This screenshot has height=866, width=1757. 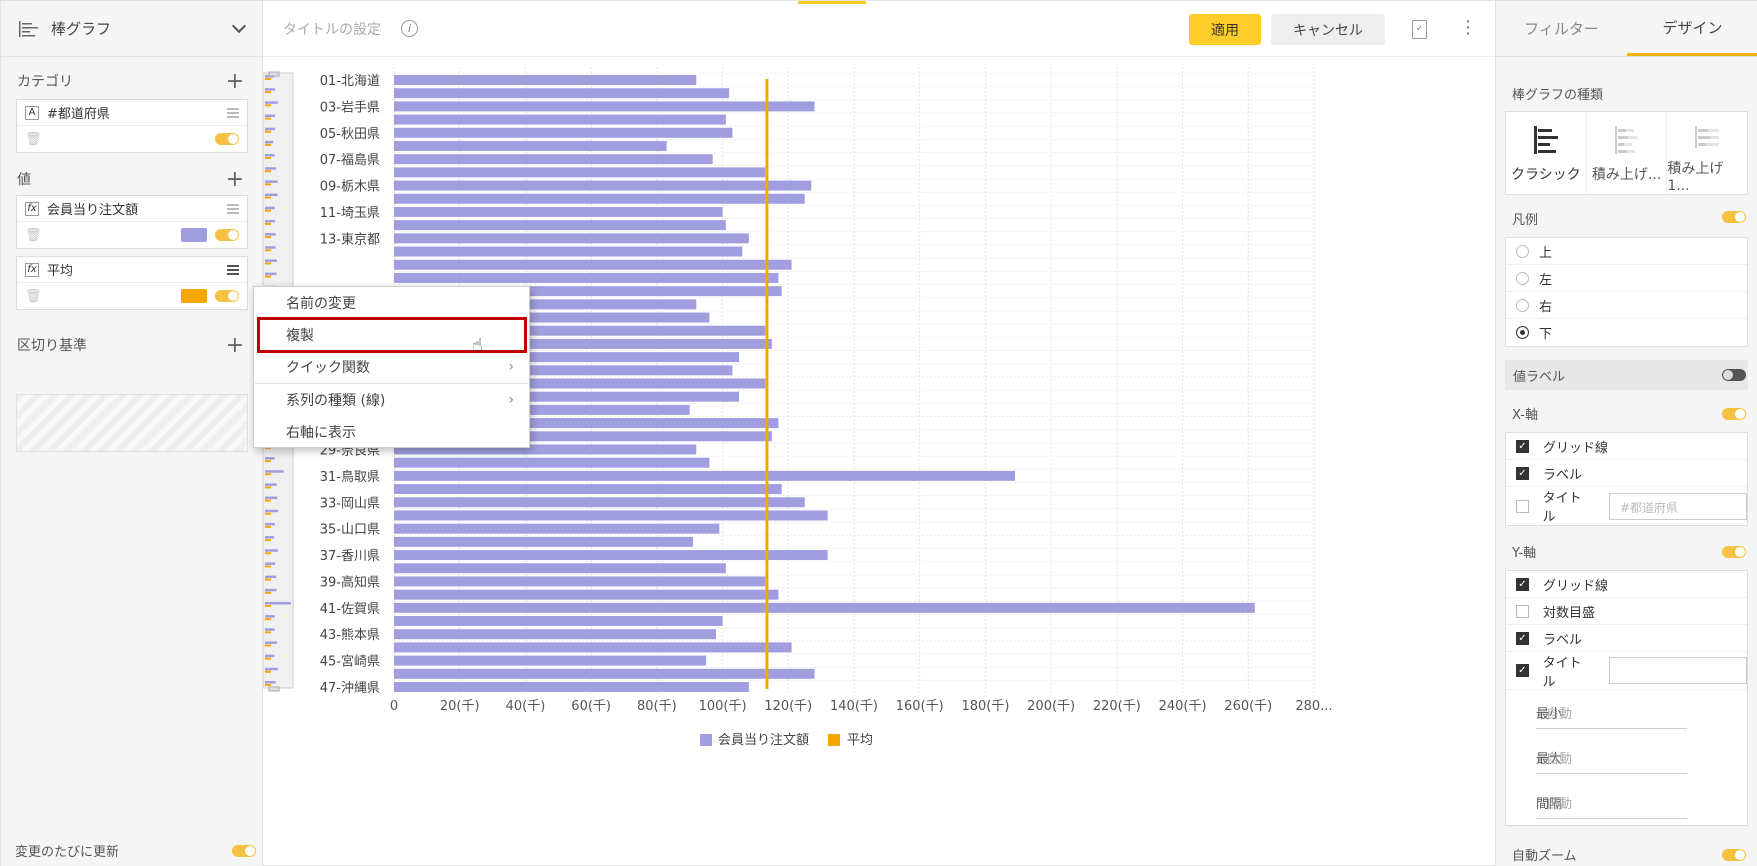 I want to click on cancel-button: キャンセル, so click(x=1328, y=29).